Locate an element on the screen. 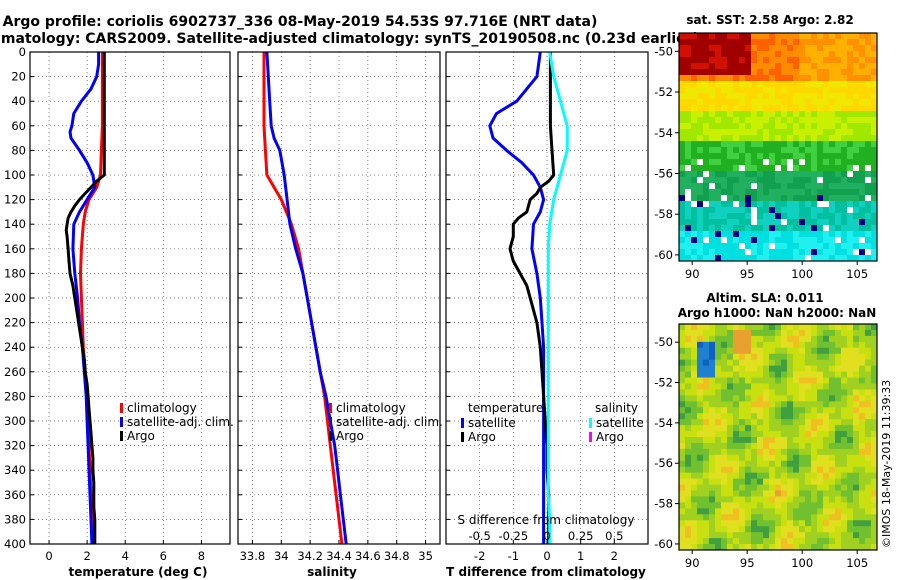 The image size is (900, 580). xtick-label: 0 is located at coordinates (48, 556).